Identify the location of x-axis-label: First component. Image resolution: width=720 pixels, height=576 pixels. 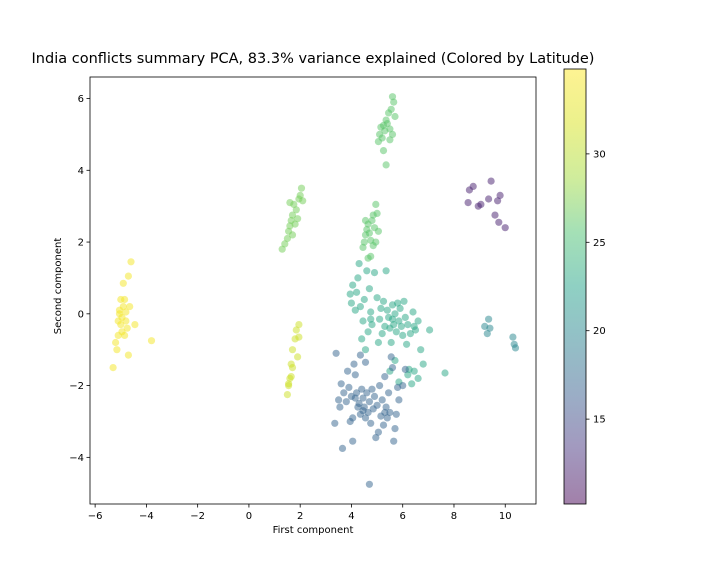
(313, 530).